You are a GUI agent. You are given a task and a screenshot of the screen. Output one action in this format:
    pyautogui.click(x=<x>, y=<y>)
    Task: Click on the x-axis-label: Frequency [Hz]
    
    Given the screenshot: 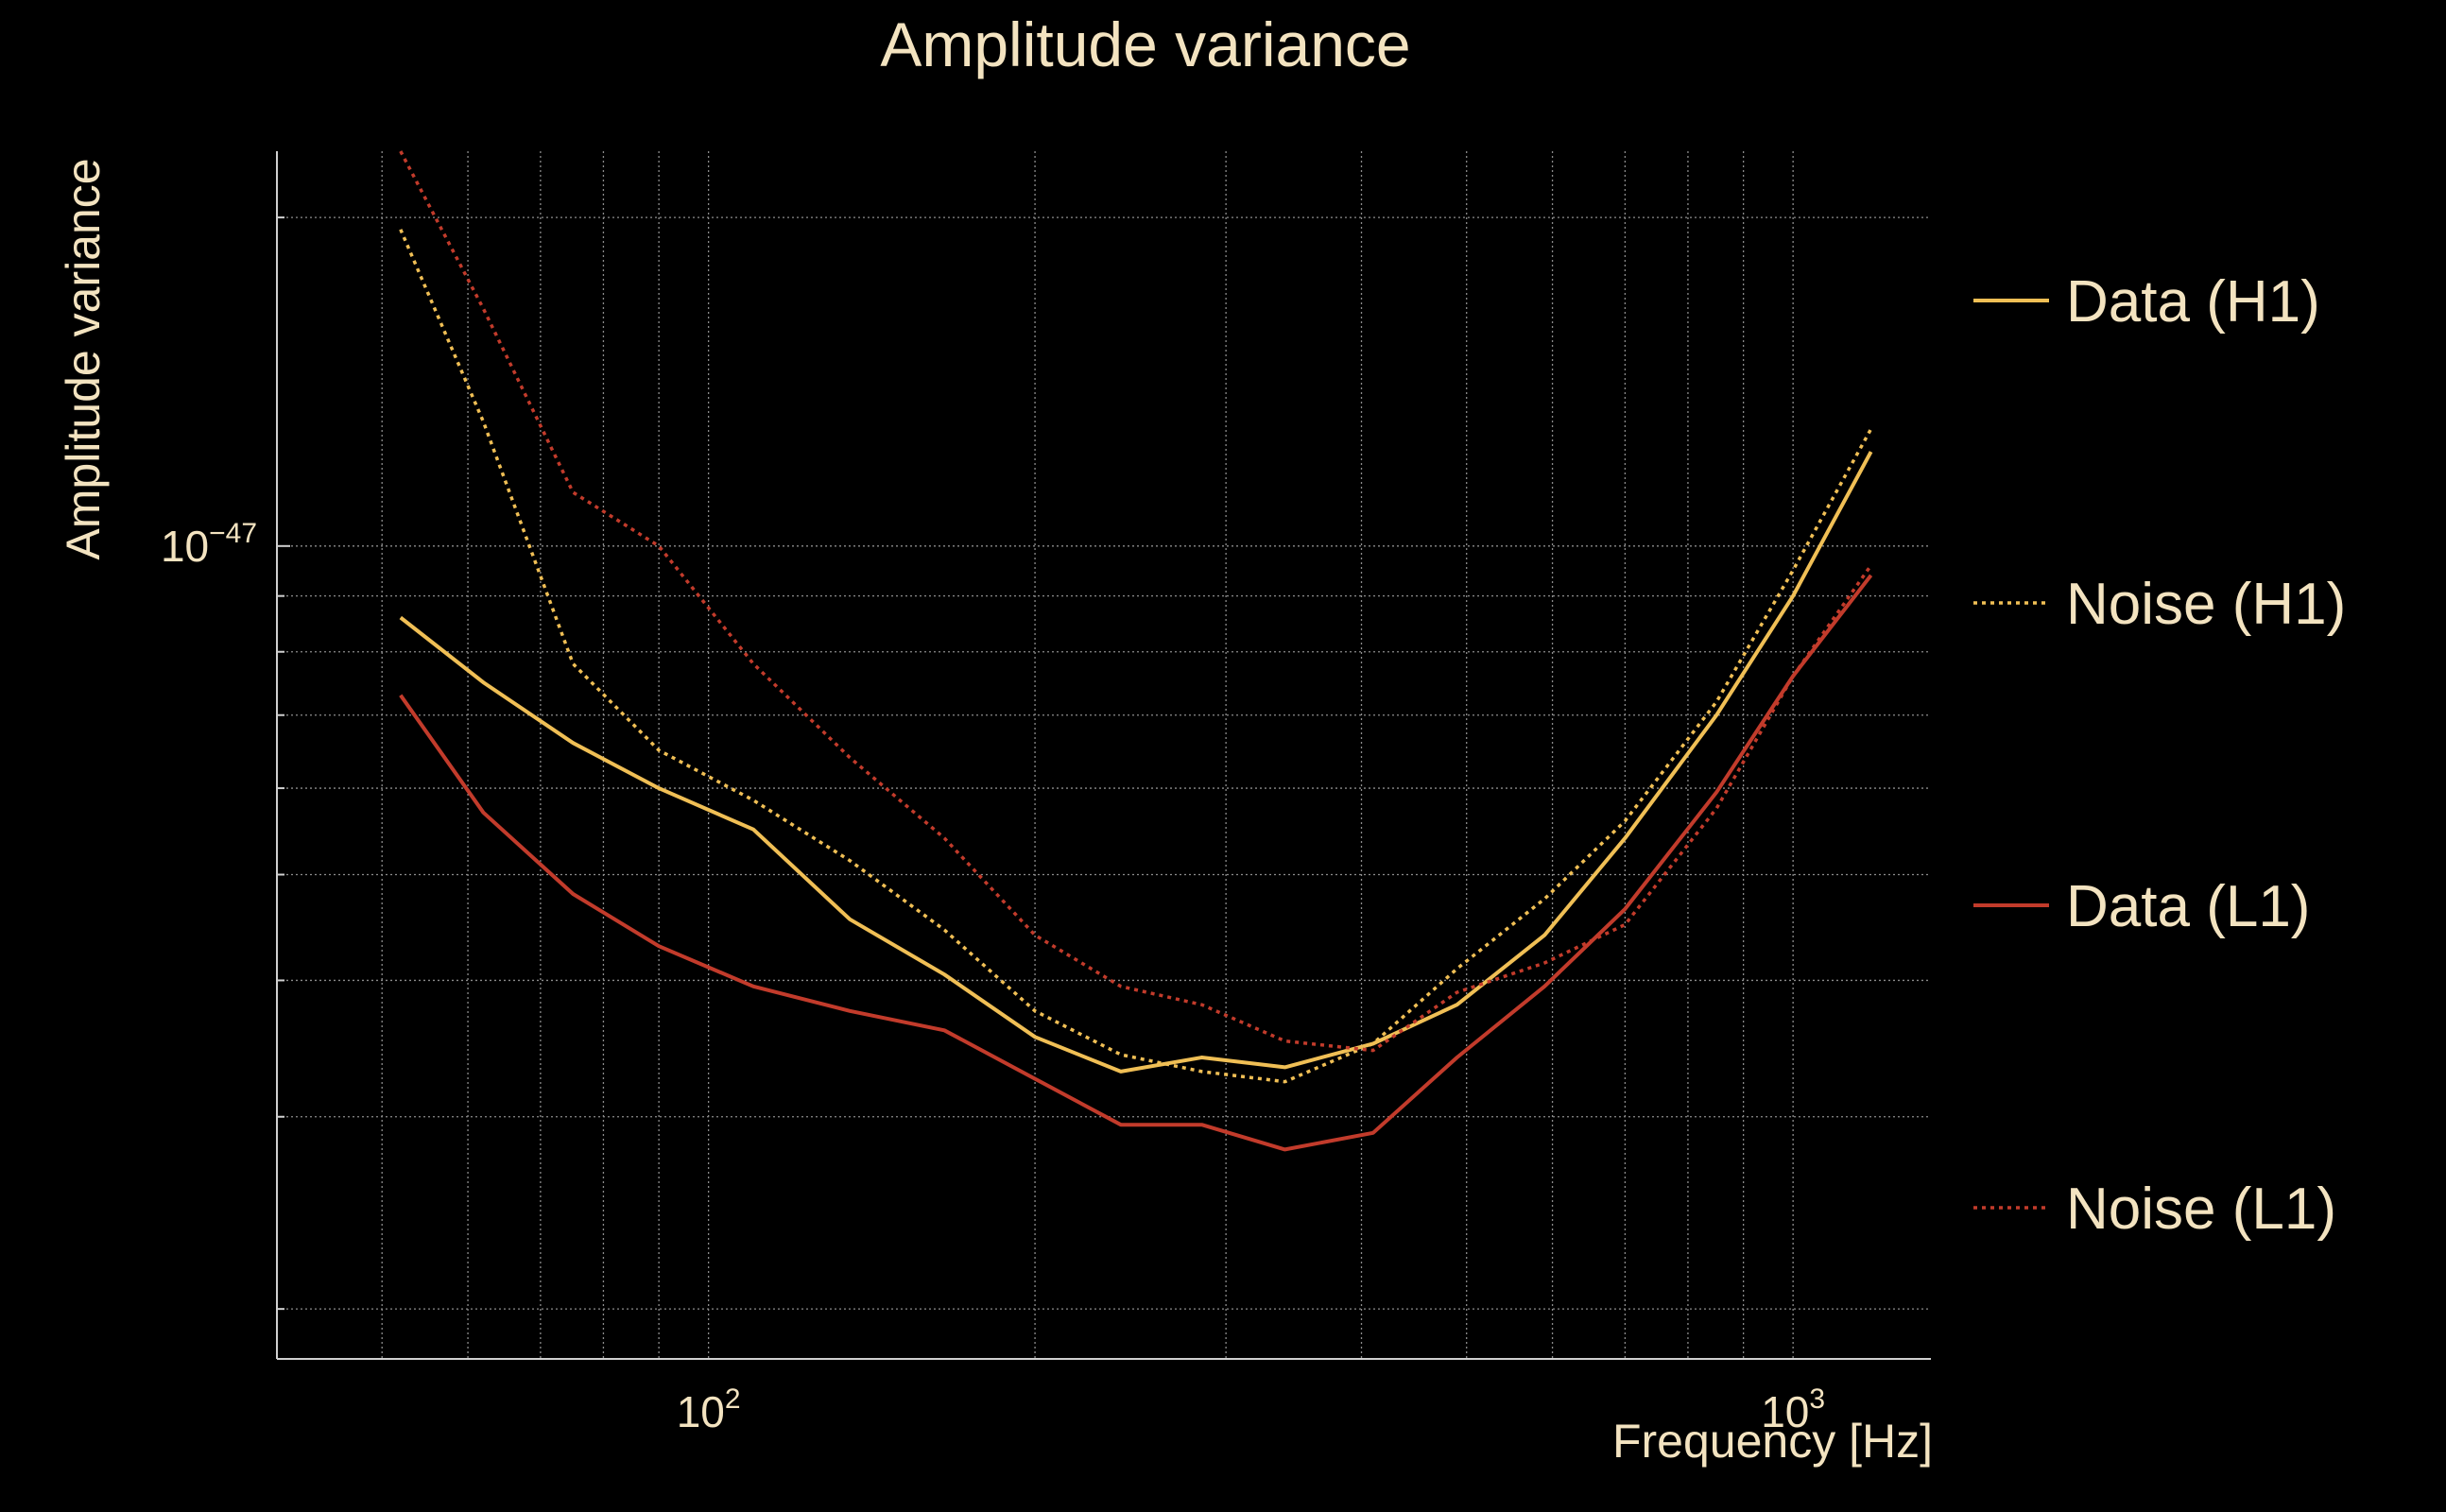 What is the action you would take?
    pyautogui.click(x=1772, y=1441)
    